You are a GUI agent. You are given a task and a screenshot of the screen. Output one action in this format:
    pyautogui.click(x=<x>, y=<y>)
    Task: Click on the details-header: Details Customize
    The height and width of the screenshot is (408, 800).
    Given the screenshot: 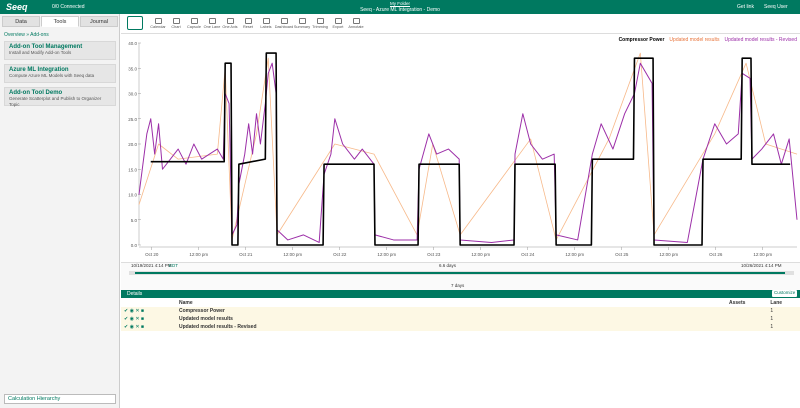 What is the action you would take?
    pyautogui.click(x=460, y=294)
    